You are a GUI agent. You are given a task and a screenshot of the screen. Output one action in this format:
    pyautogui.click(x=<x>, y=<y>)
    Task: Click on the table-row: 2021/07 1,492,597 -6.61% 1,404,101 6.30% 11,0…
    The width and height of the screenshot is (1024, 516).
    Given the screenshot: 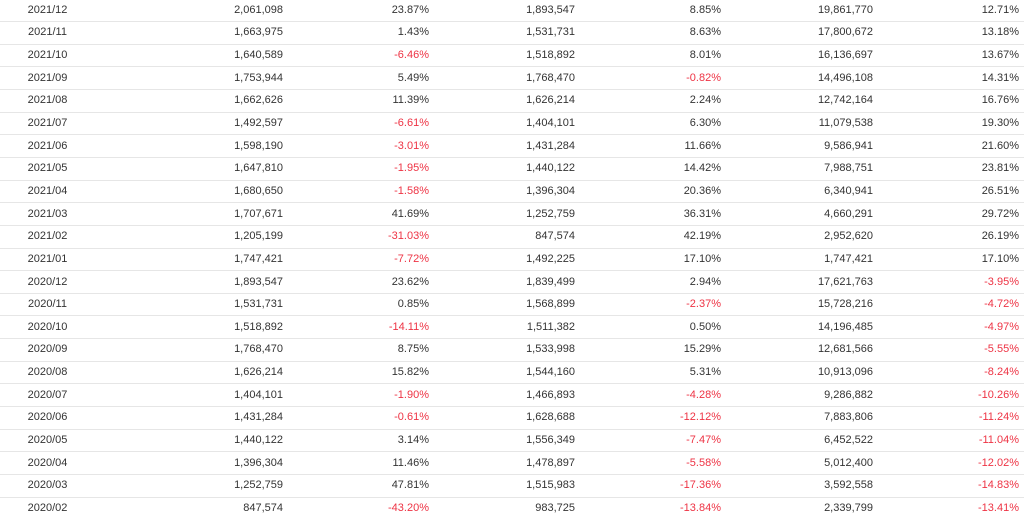 What is the action you would take?
    pyautogui.click(x=512, y=124)
    